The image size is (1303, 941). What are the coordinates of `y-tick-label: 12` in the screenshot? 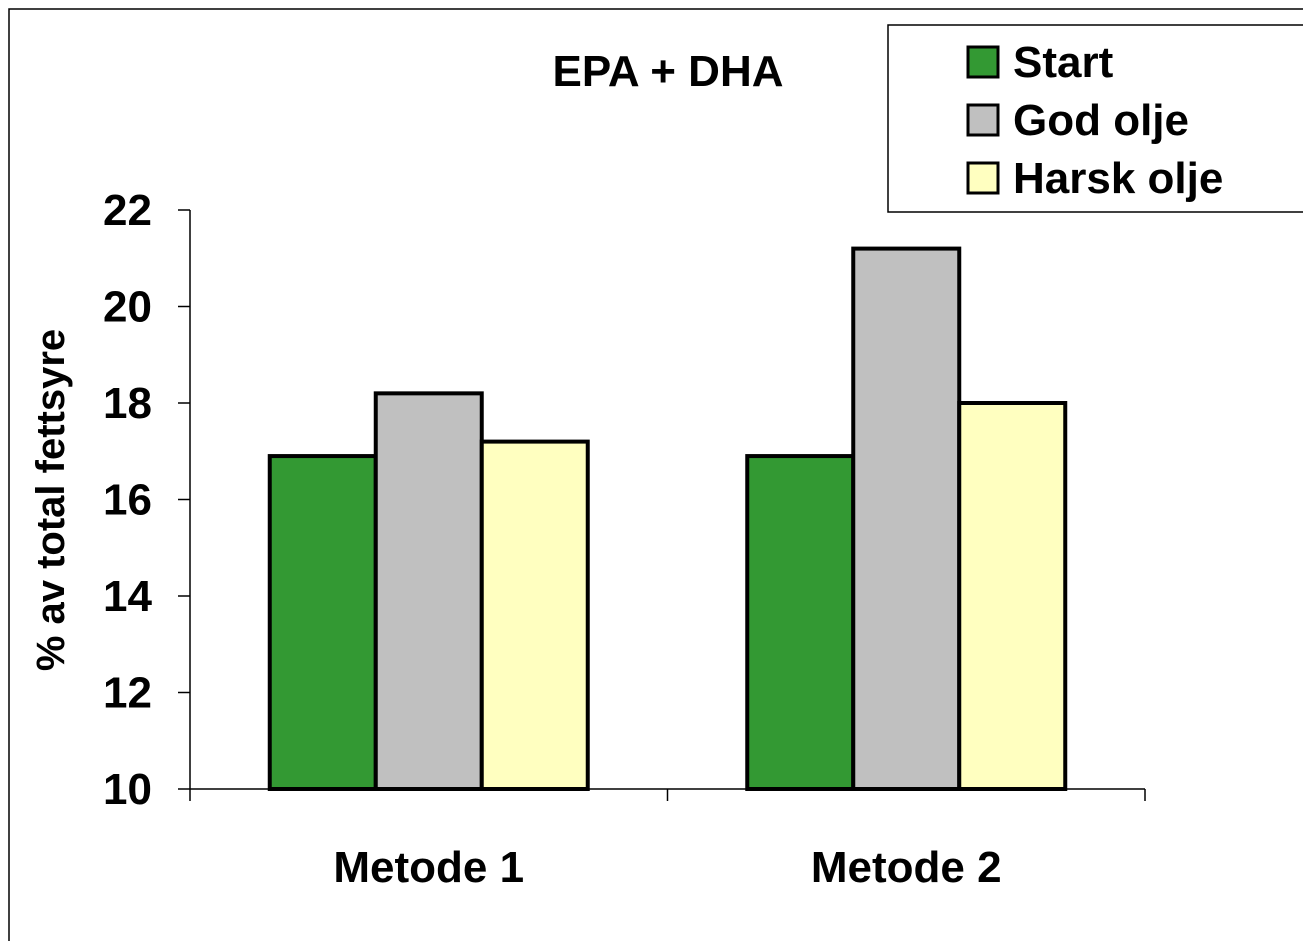 It's located at (127, 693).